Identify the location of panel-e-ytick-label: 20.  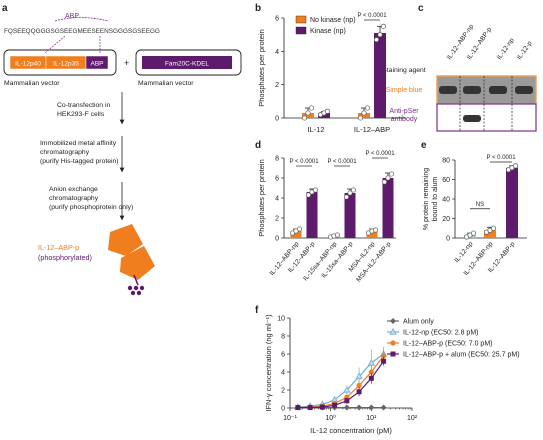
(446, 219).